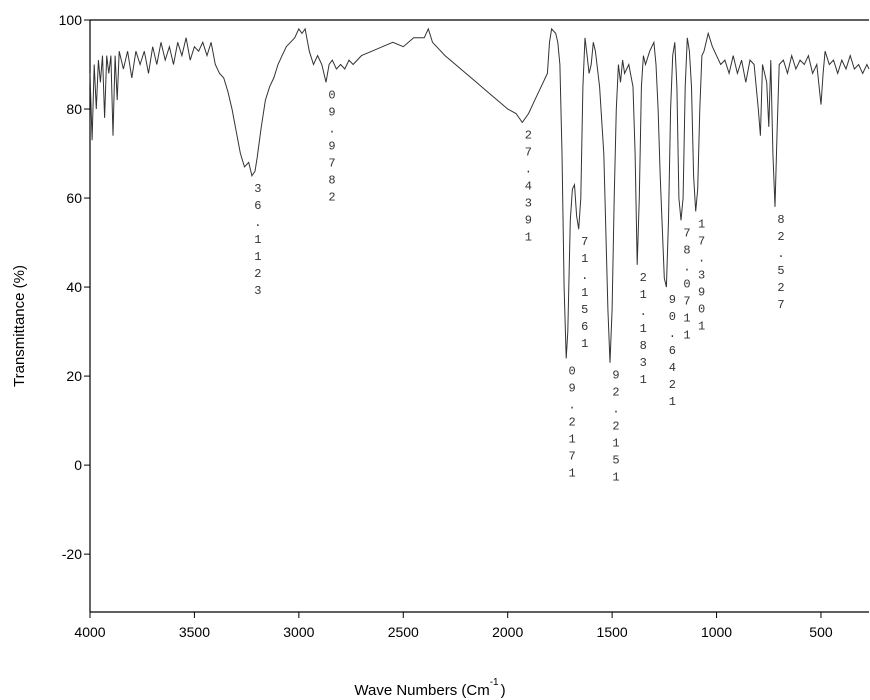  I want to click on y-tick-label: 20, so click(74, 376).